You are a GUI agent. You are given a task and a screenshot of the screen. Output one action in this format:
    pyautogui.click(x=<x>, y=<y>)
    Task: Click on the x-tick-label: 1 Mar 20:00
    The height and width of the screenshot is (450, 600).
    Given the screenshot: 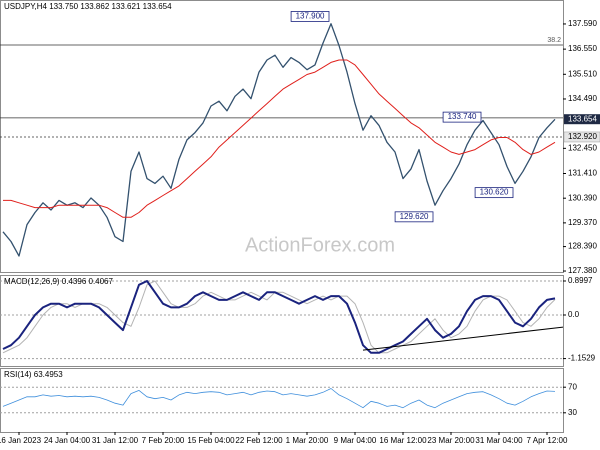 What is the action you would take?
    pyautogui.click(x=307, y=440)
    